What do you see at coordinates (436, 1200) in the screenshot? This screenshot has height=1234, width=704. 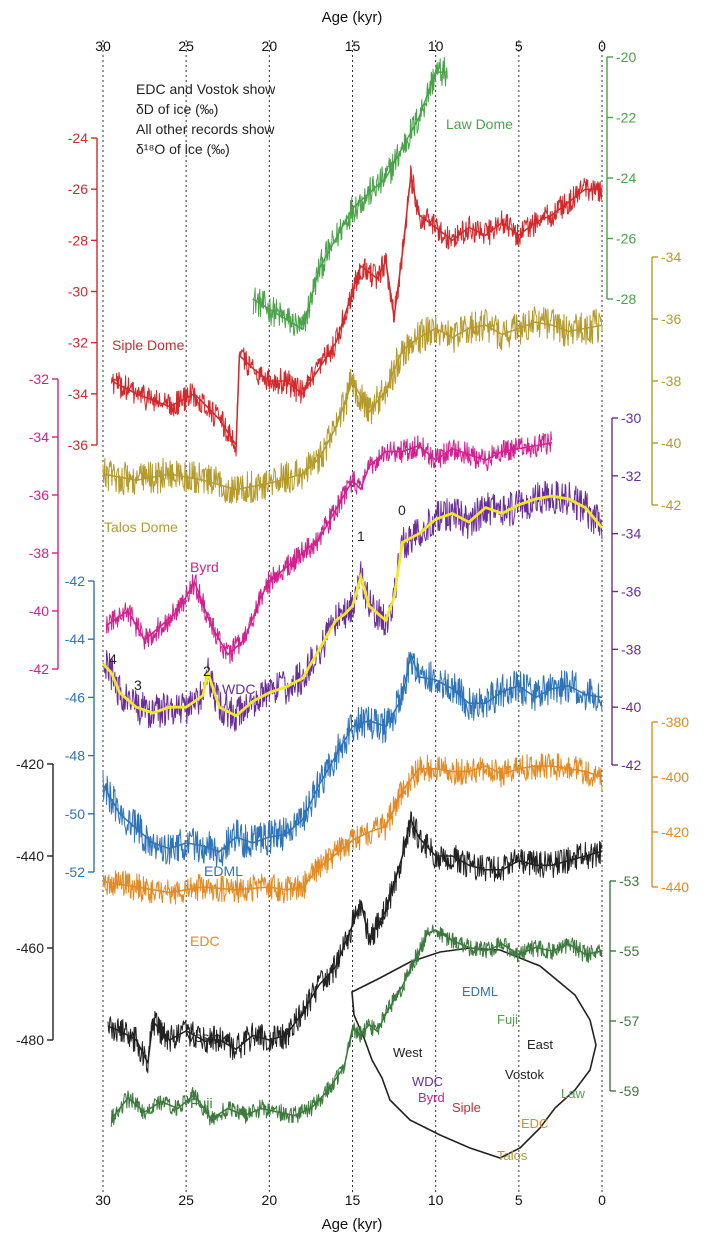 I see `x-tick-bottom-10: 10` at bounding box center [436, 1200].